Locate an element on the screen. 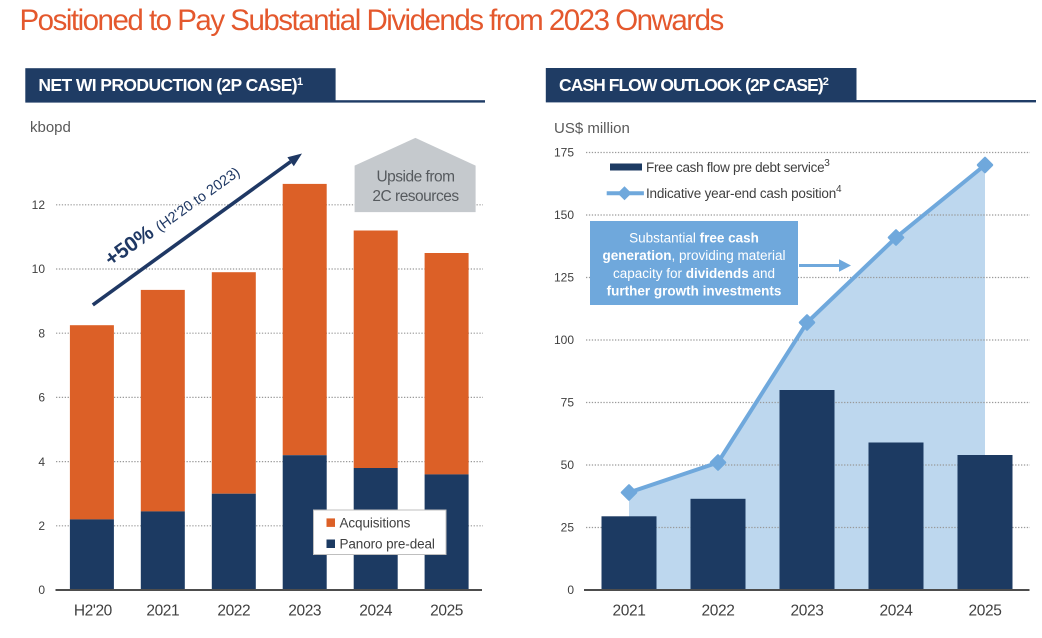 This screenshot has width=1042, height=638. svg-text: 8 is located at coordinates (41, 333).